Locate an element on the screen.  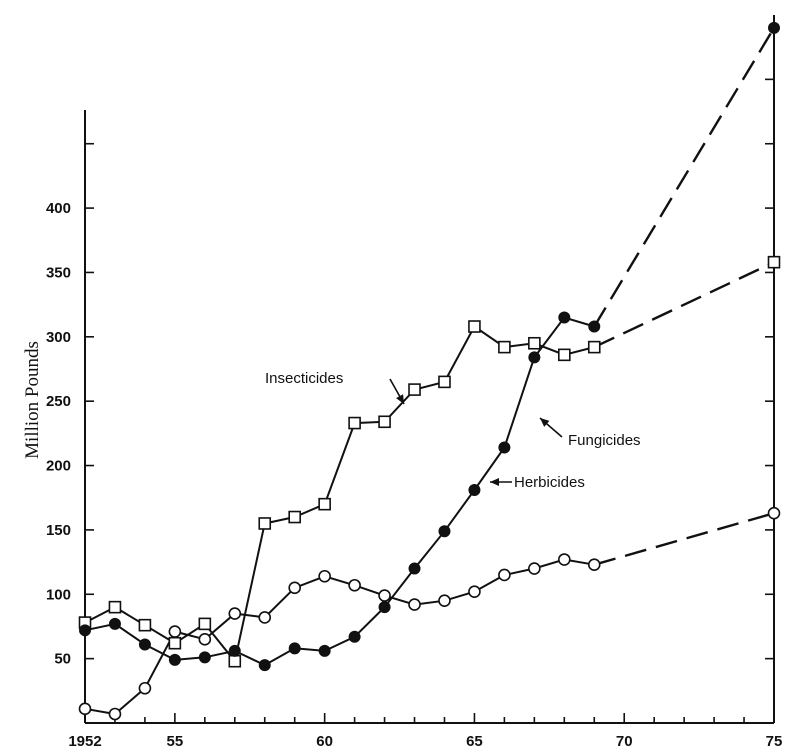
fungicides-arrow-head is located at coordinates (545, 422).